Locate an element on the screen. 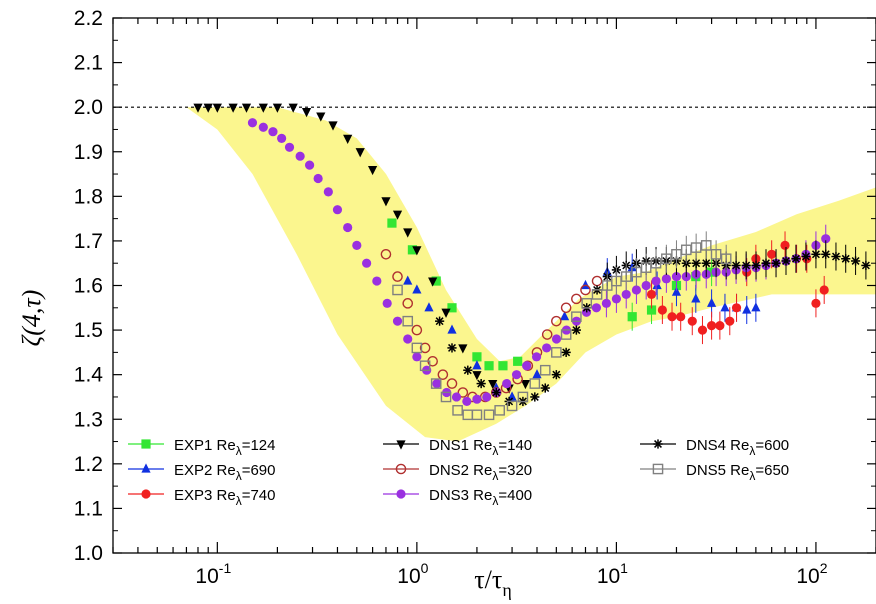 Image resolution: width=876 pixels, height=604 pixels. y-tick-label: 1.4 is located at coordinates (89, 375).